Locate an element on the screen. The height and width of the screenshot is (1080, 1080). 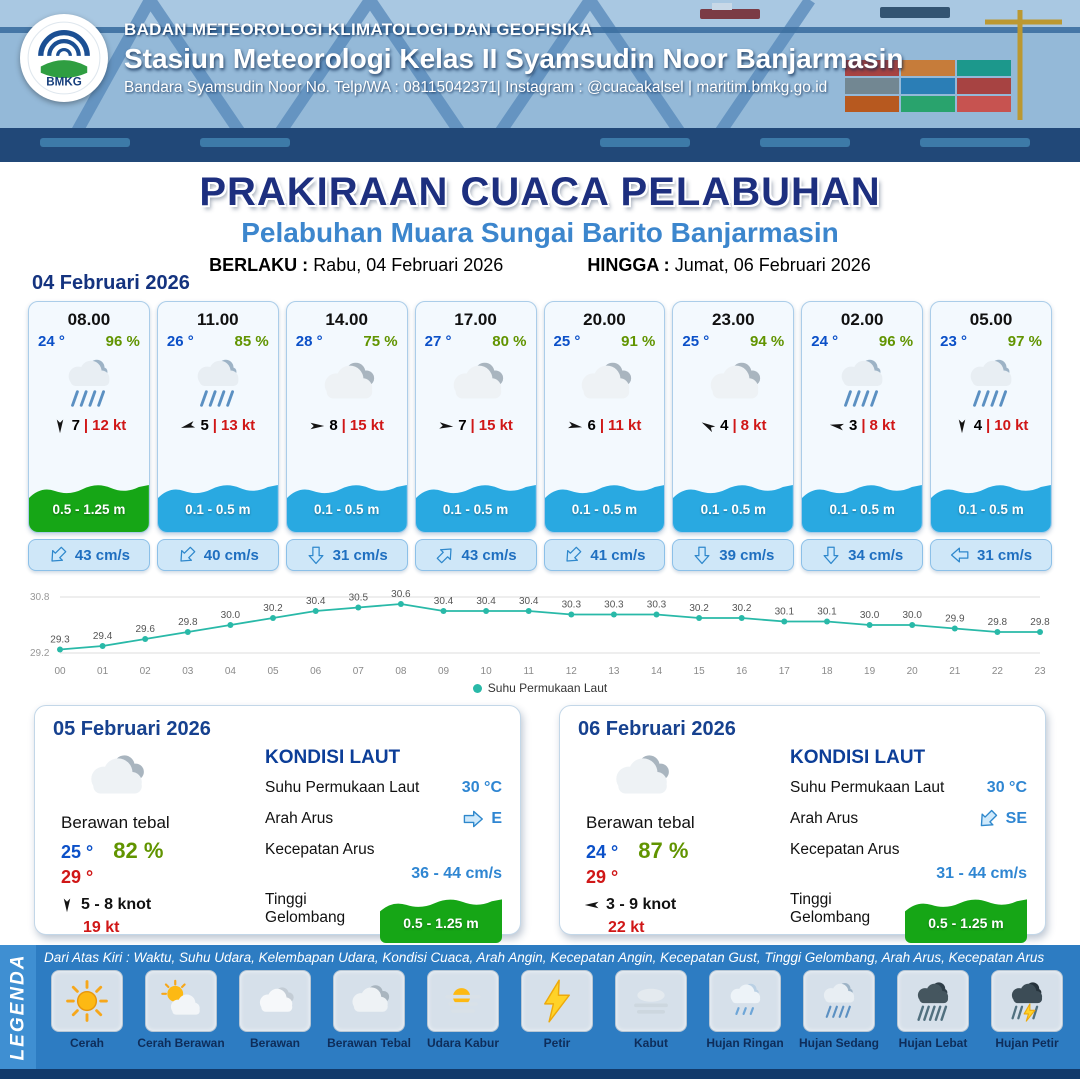
forecast-column: 14.00 28 ° 75 % 8 | 15 kt 0.1 - 0.5 m is located at coordinates (346, 436).